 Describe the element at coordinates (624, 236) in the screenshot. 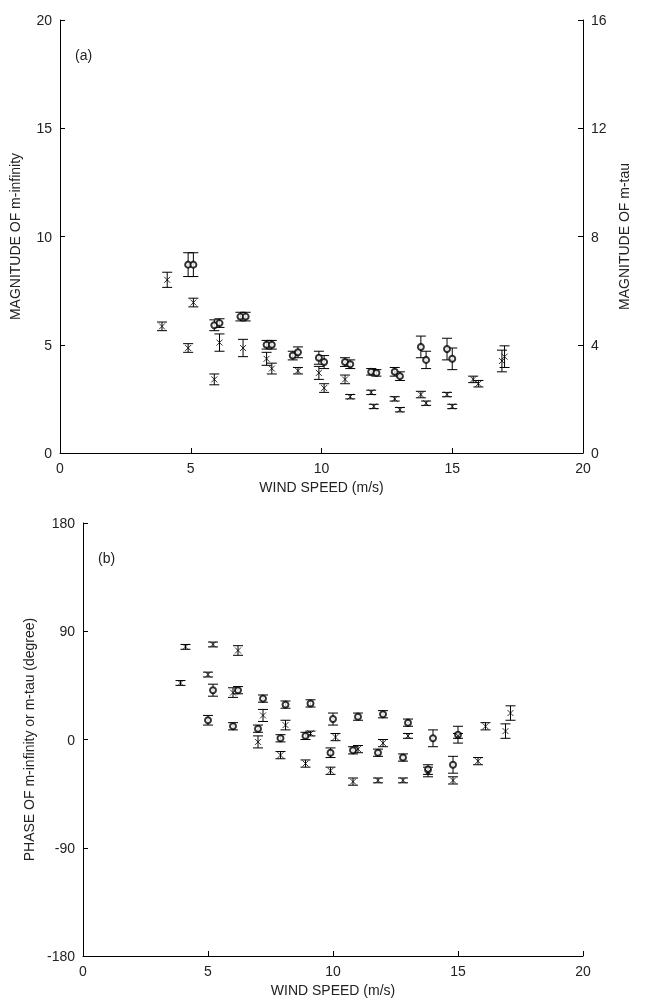

I see `y2-axis-title: MAGNITUDE OF m-tau` at that location.